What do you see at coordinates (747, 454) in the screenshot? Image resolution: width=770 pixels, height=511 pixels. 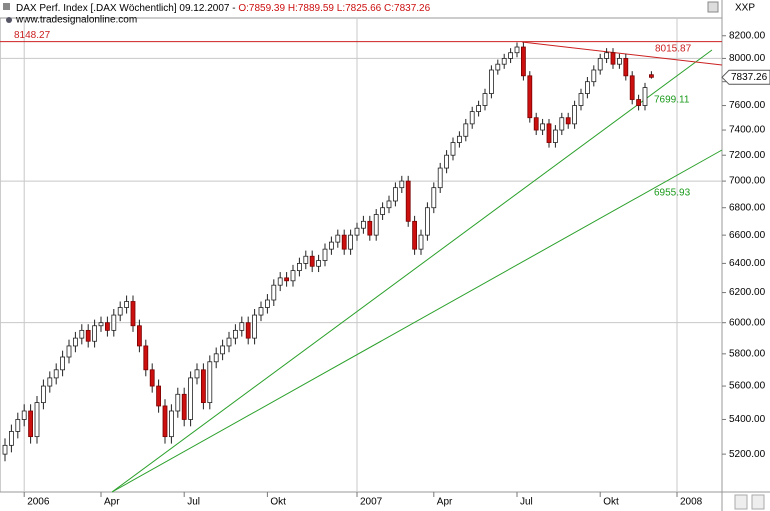 I see `y-tick-label: 5200.00` at bounding box center [747, 454].